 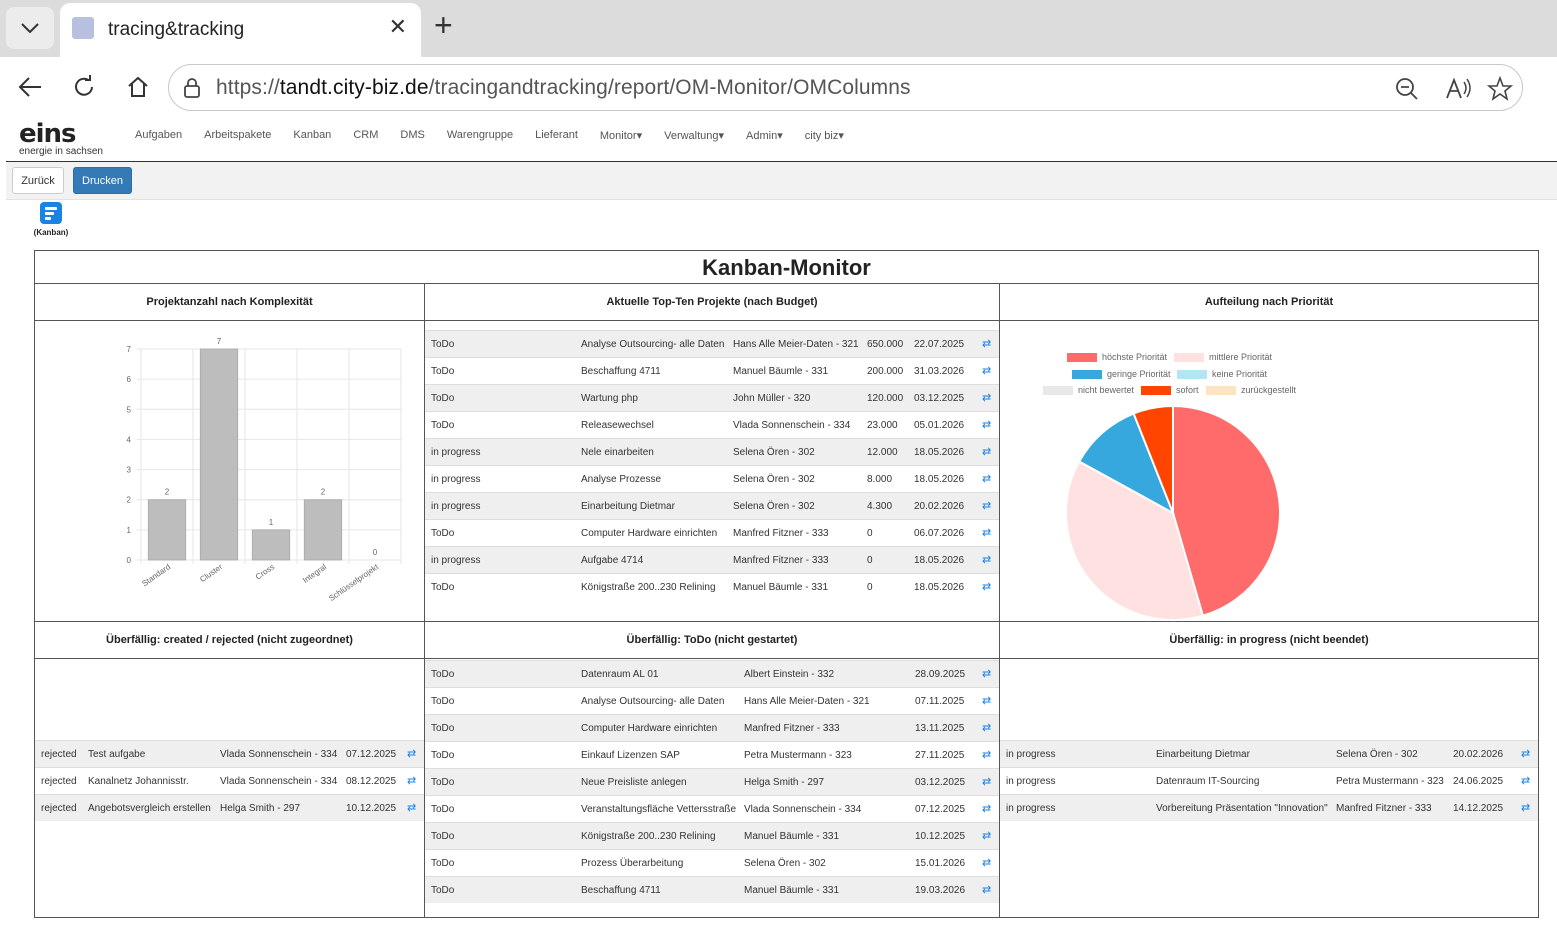 I want to click on legend-item: mittlere Priorität, so click(x=1223, y=357).